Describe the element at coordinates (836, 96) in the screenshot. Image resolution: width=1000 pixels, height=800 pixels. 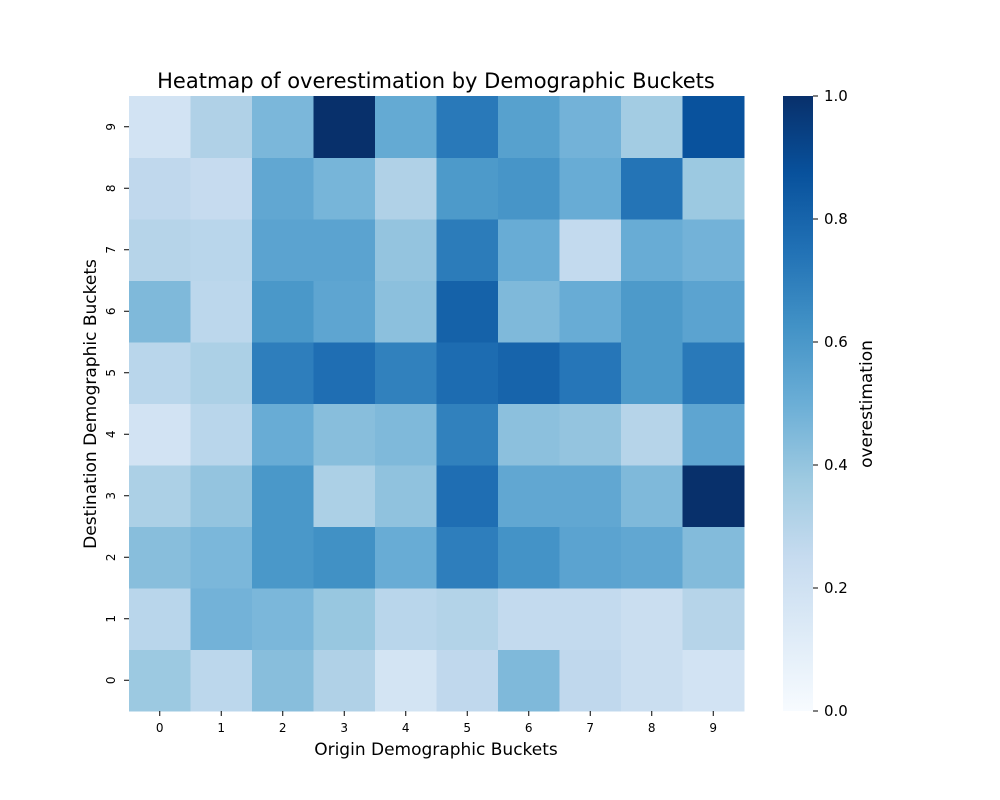
I see `colorbar-tick-label: 1.0` at that location.